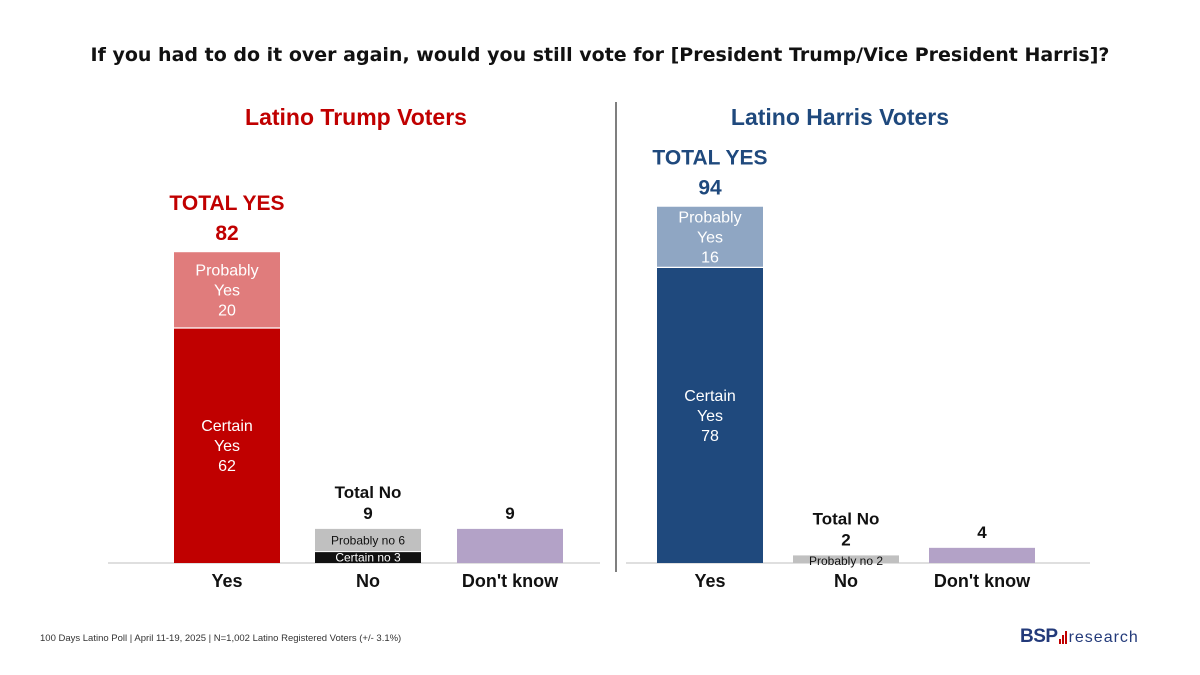  I want to click on harris-total-no-value: 2, so click(845, 539).